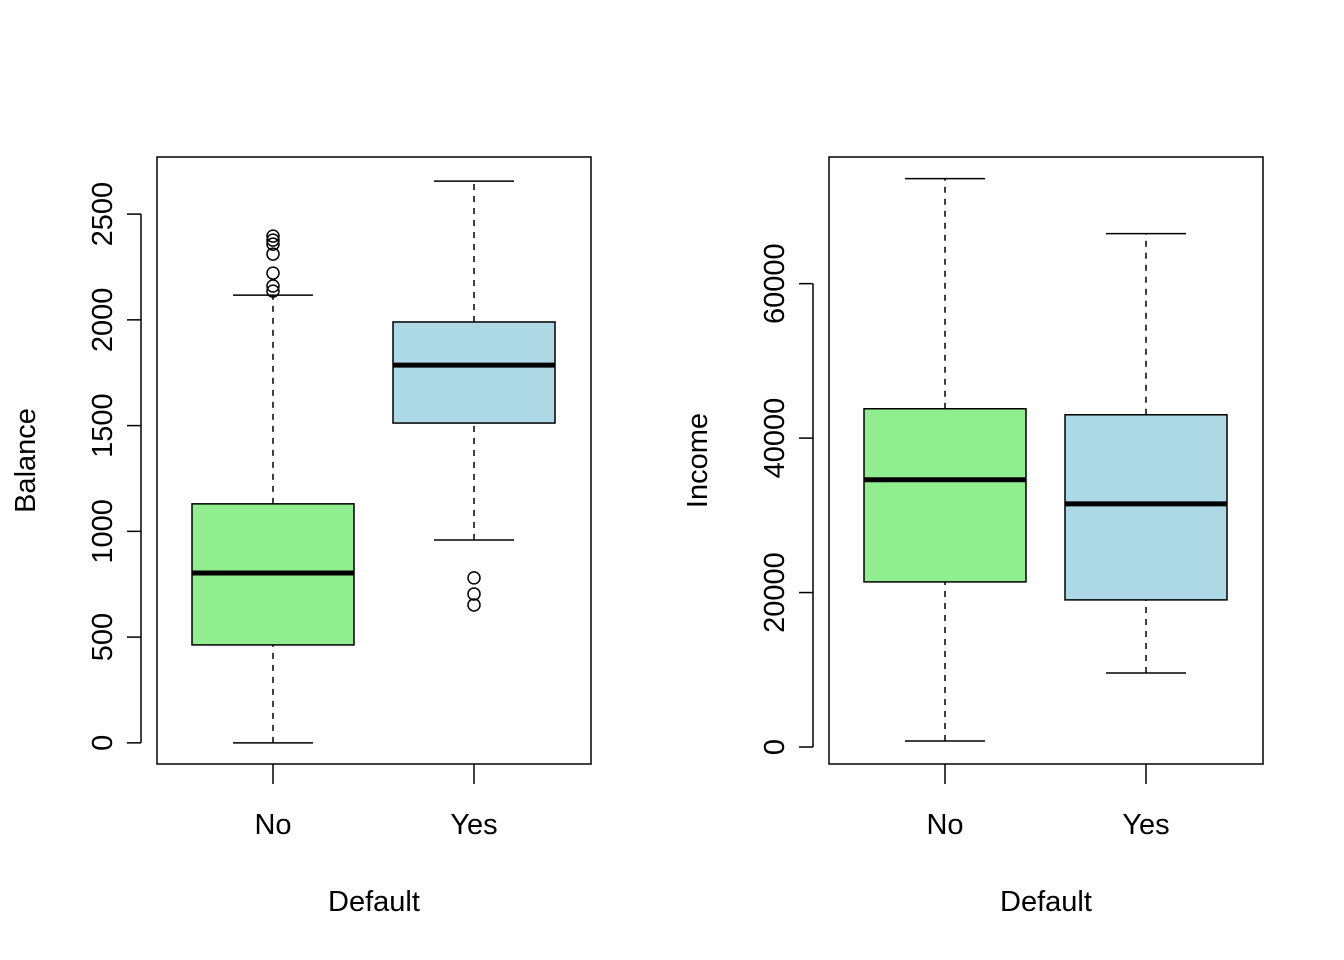 The image size is (1344, 960). Describe the element at coordinates (775, 592) in the screenshot. I see `y-tick-label: 20000` at that location.